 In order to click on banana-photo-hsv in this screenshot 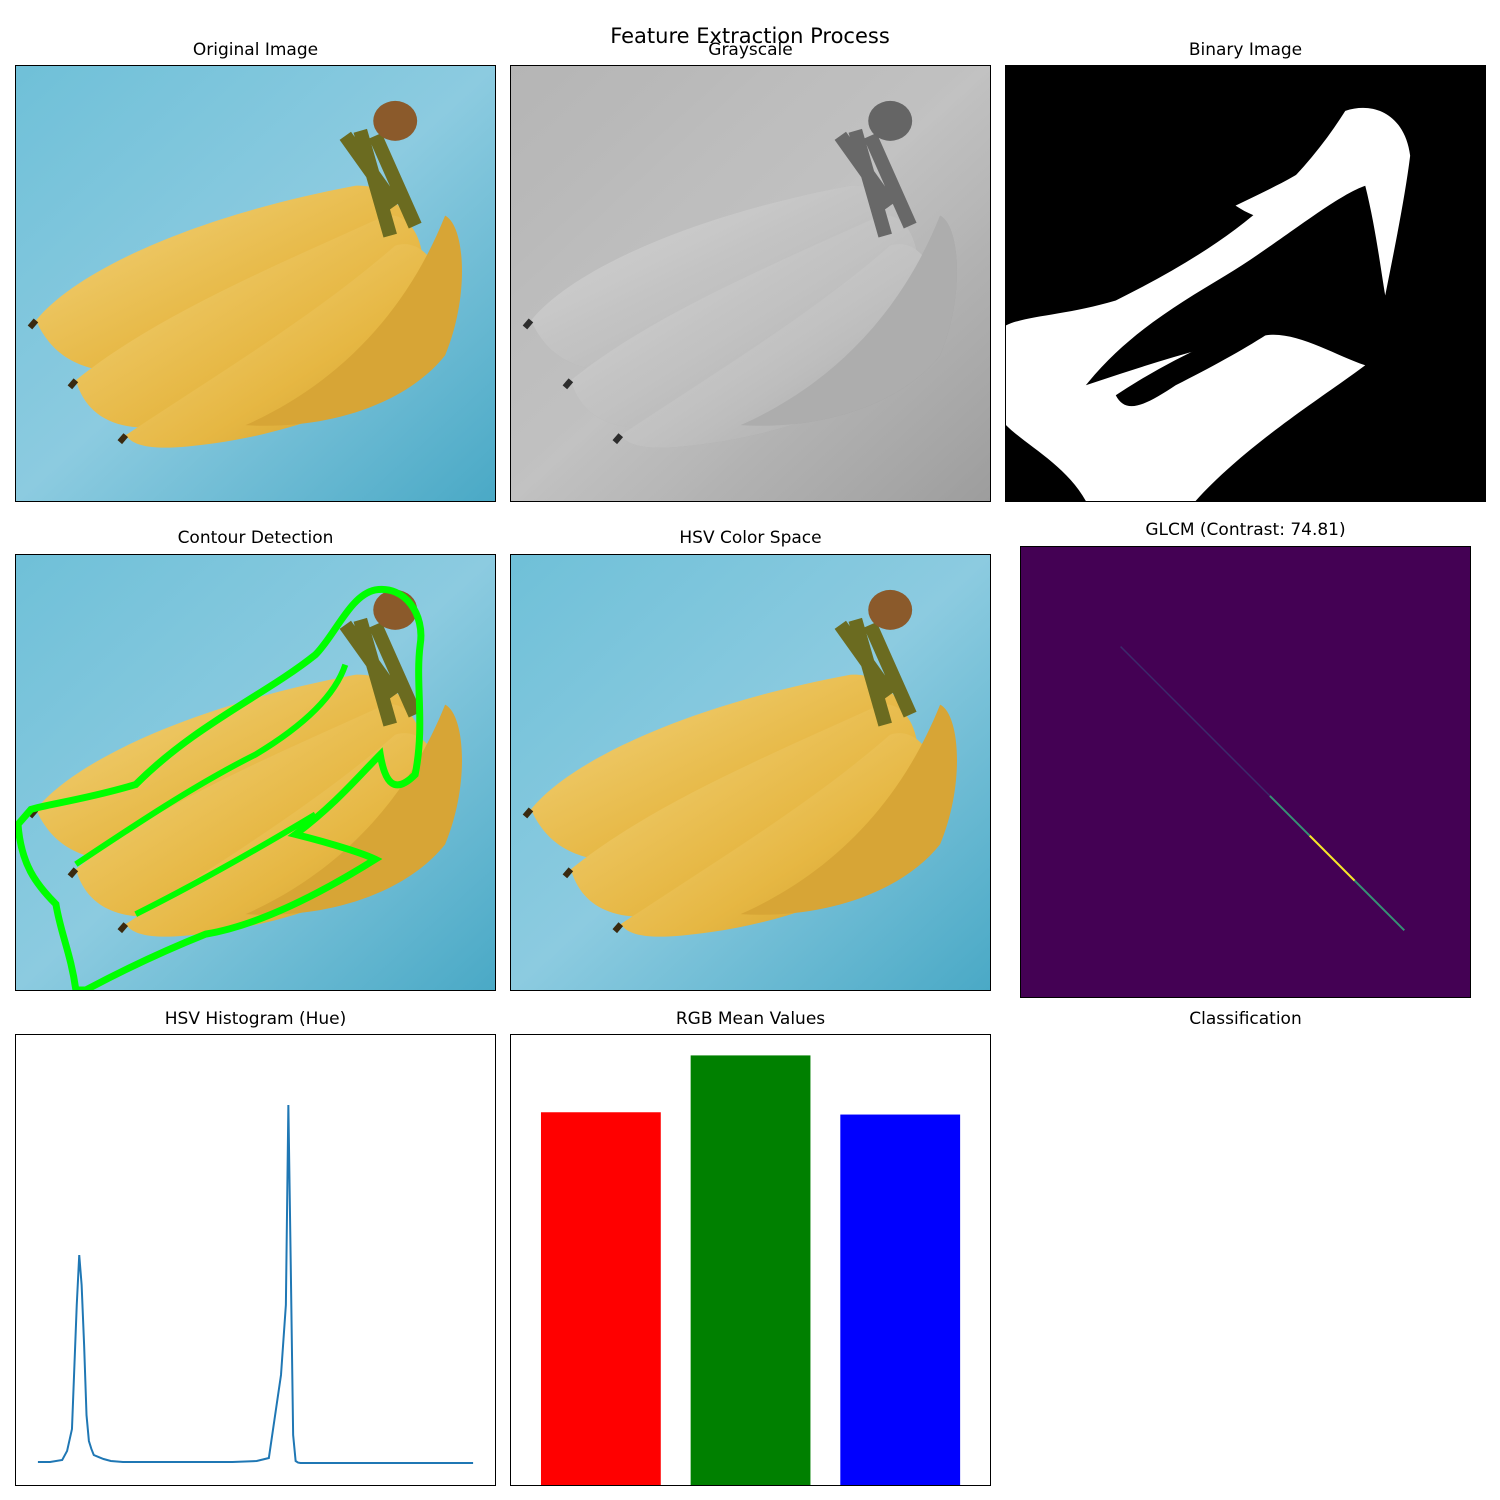, I will do `click(750, 772)`.